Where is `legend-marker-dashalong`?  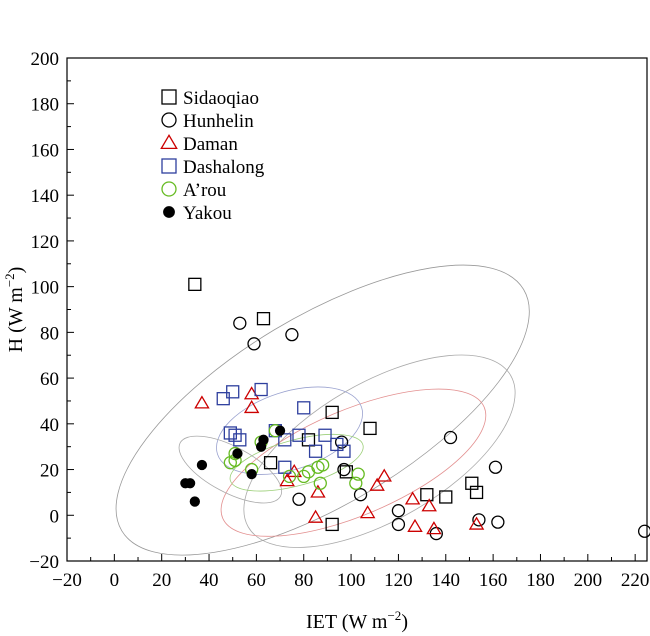 legend-marker-dashalong is located at coordinates (169, 166).